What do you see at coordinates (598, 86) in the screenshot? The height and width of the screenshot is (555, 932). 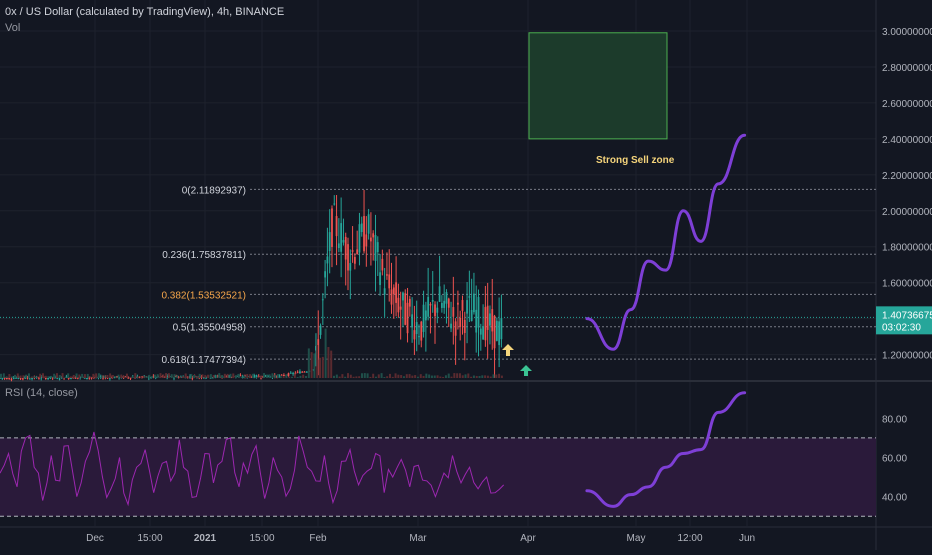 I see `strong-sell-zone` at bounding box center [598, 86].